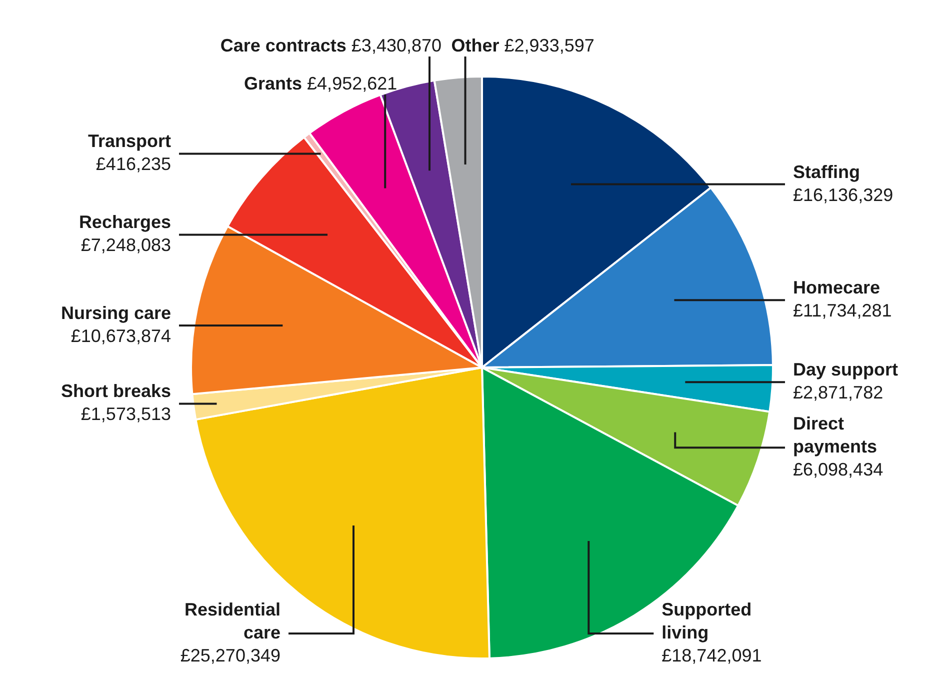  I want to click on slice-label: Nursing care, so click(115, 312).